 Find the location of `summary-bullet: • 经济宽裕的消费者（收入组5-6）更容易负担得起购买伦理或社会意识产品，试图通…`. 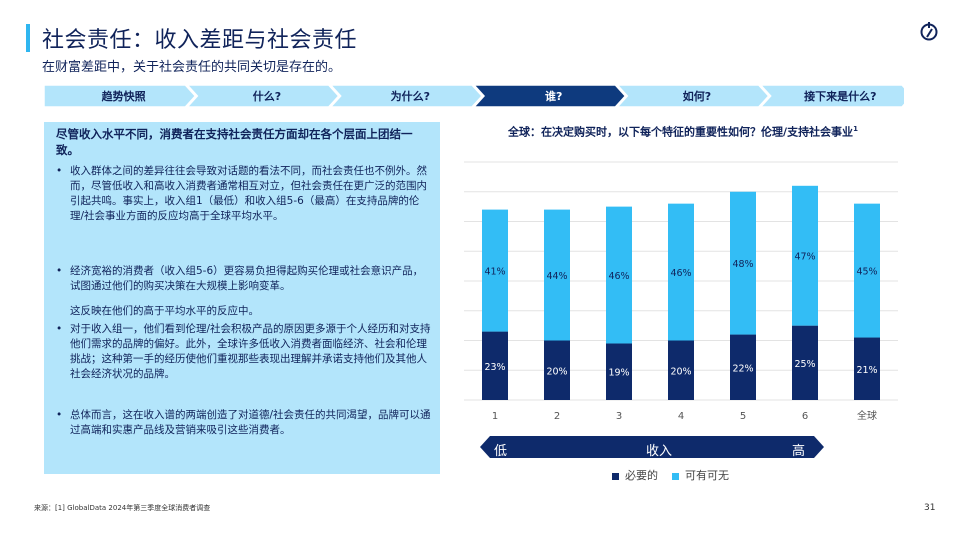

summary-bullet: • 经济宽裕的消费者（收入组5-6）更容易负担得起购买伦理或社会意识产品，试图通… is located at coordinates (244, 279).